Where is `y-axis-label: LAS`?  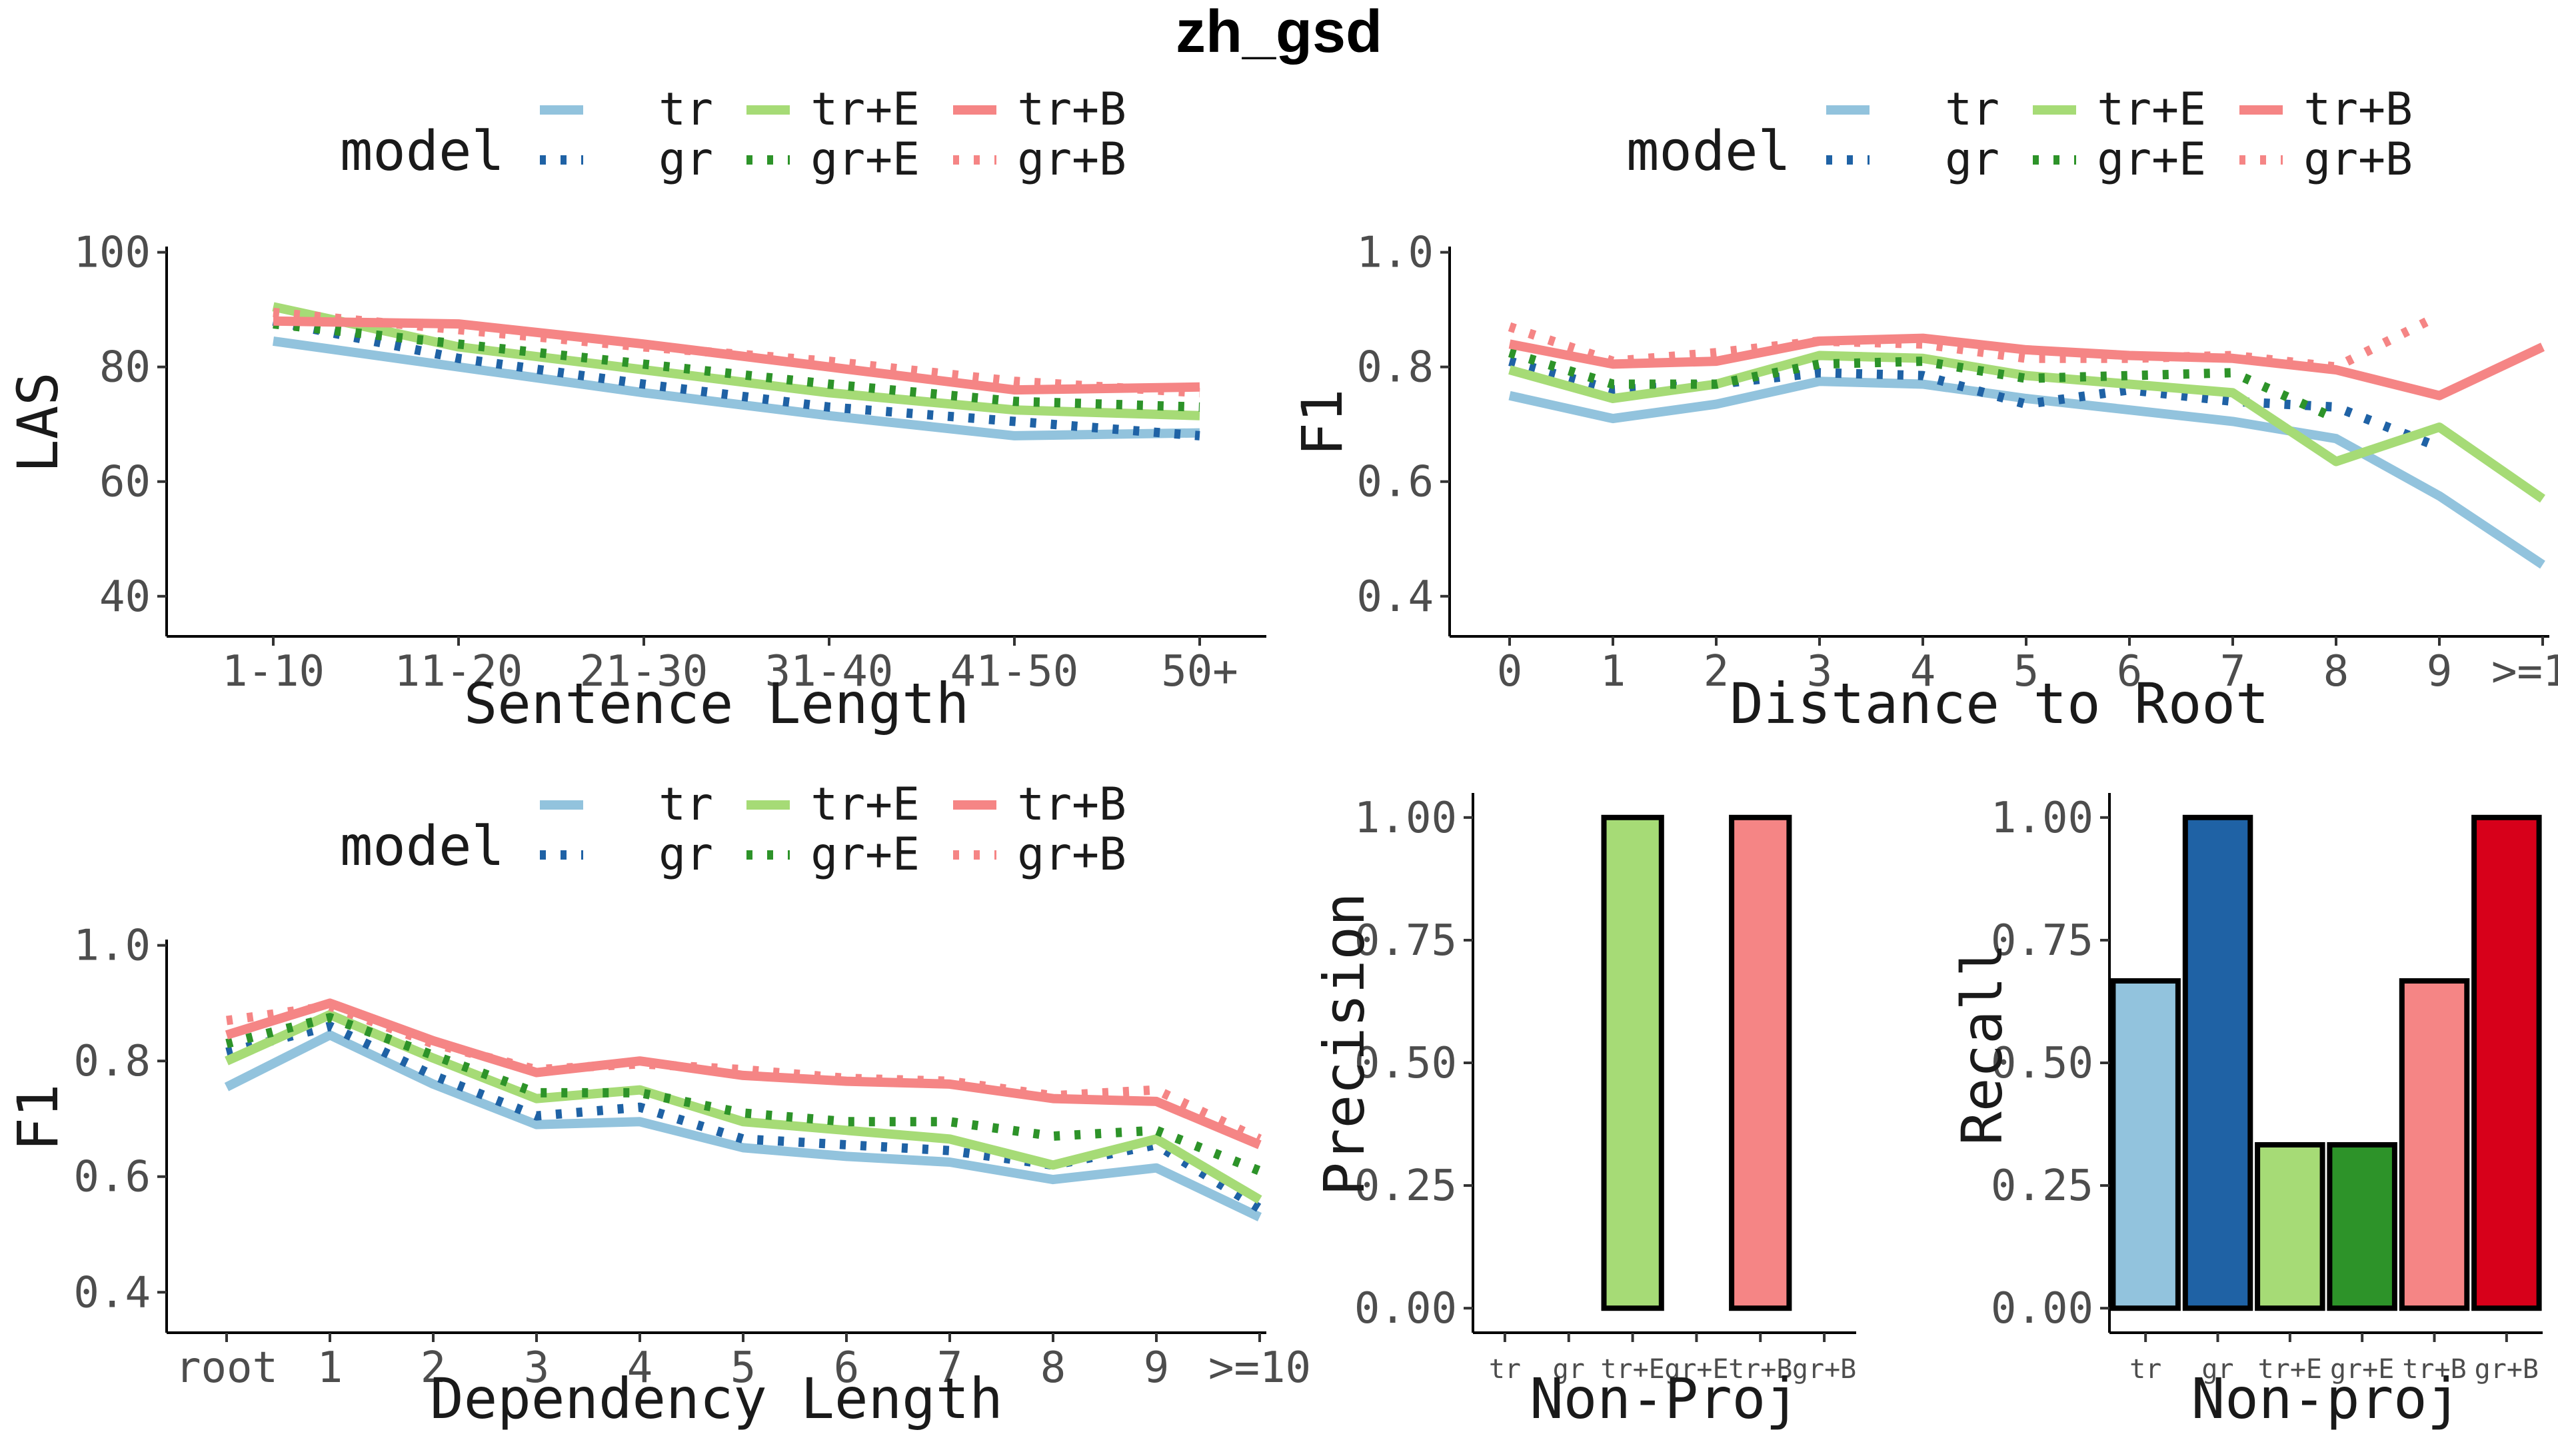
y-axis-label: LAS is located at coordinates (38, 422).